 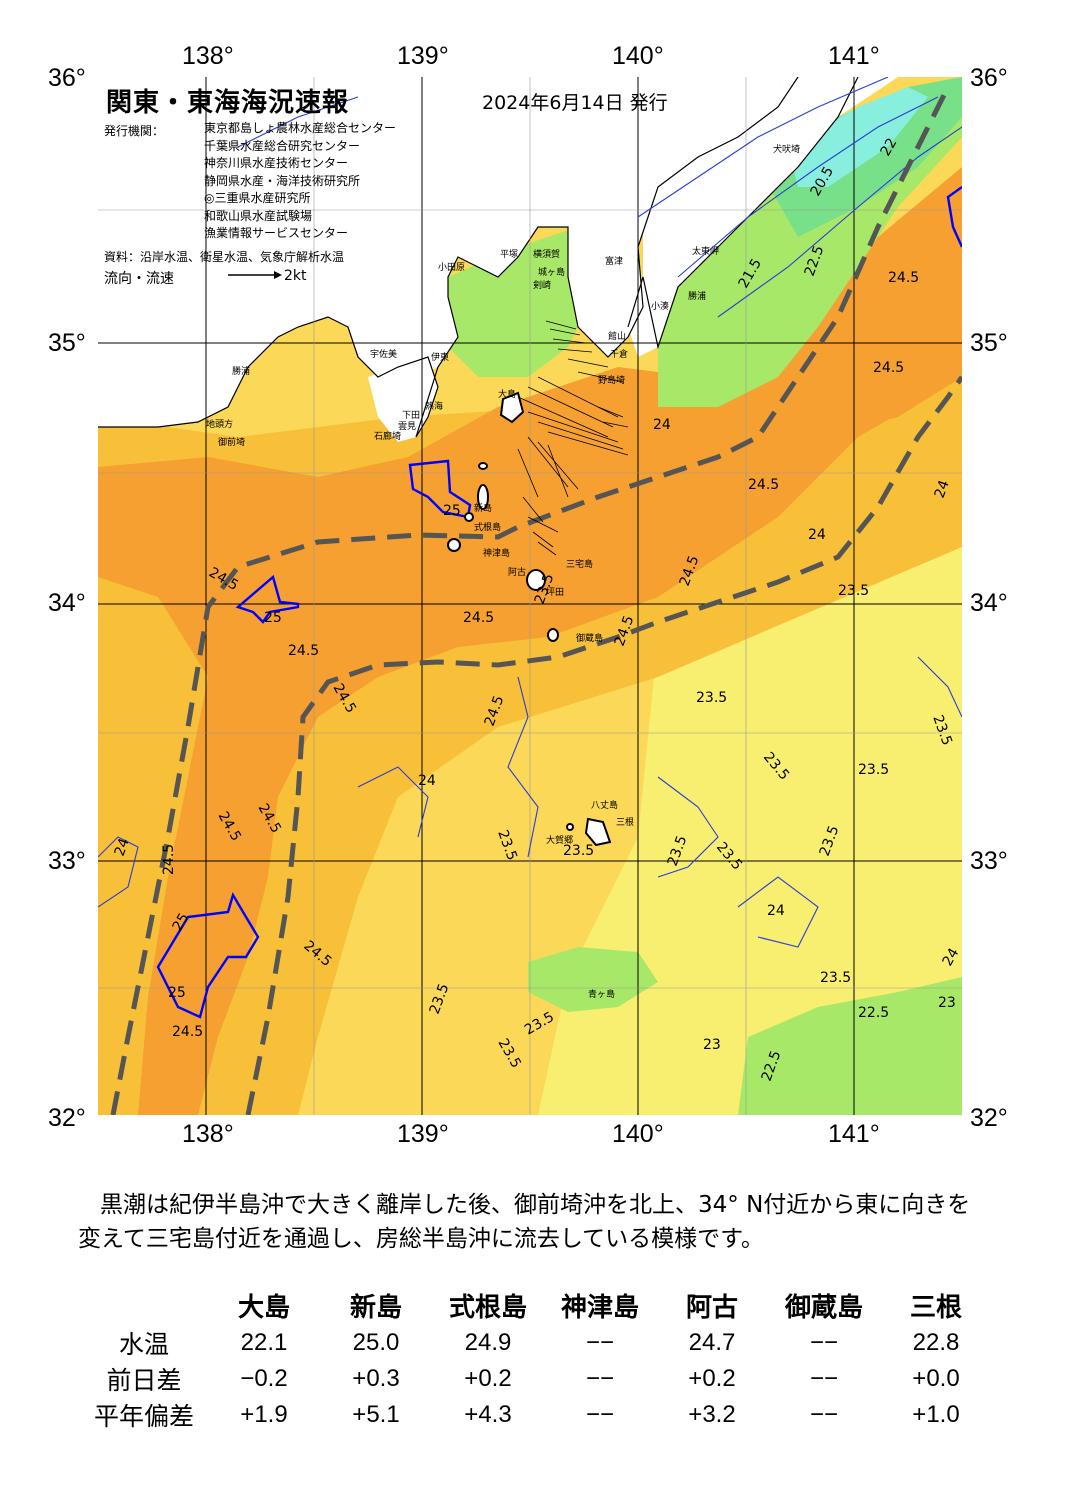 What do you see at coordinates (509, 254) in the screenshot?
I see `svg-text: 平塚` at bounding box center [509, 254].